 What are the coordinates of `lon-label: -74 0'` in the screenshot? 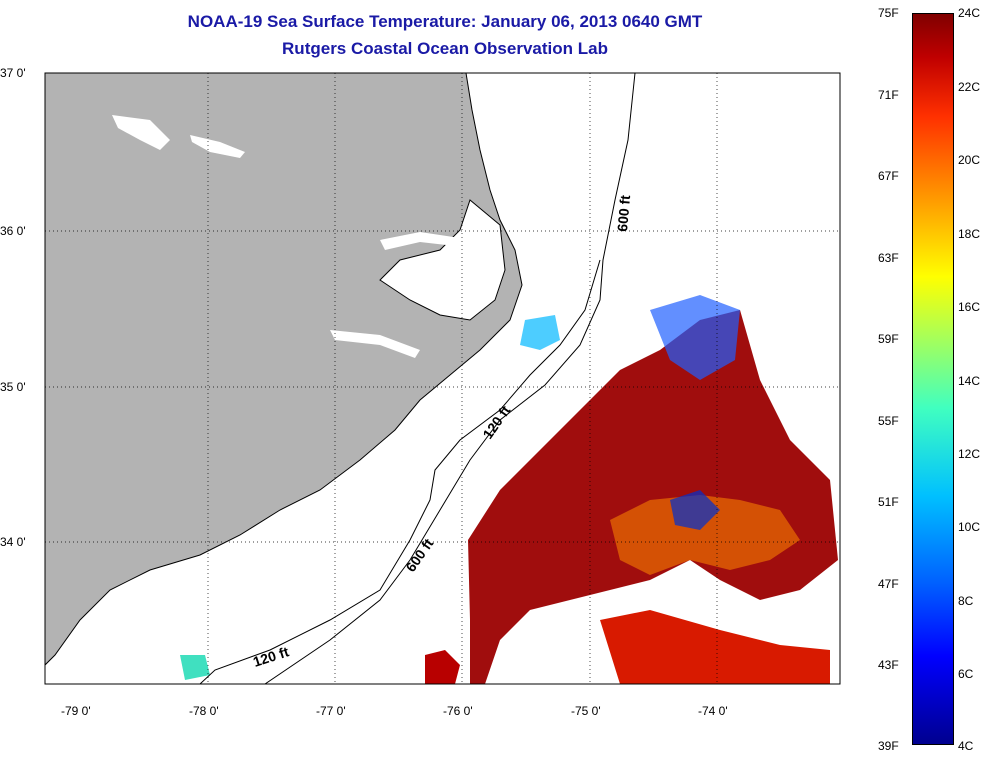 It's located at (713, 711).